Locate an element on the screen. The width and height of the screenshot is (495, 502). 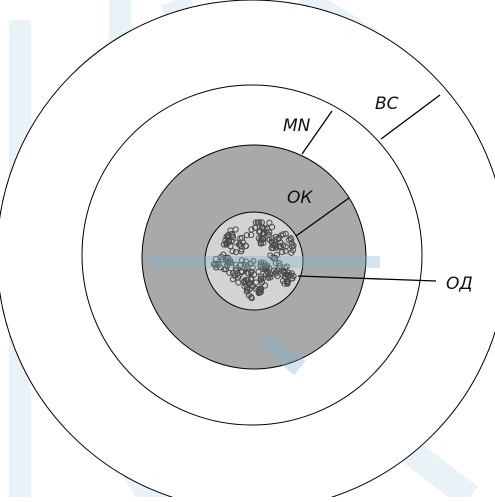
watermark-core-tint is located at coordinates (265, 316).